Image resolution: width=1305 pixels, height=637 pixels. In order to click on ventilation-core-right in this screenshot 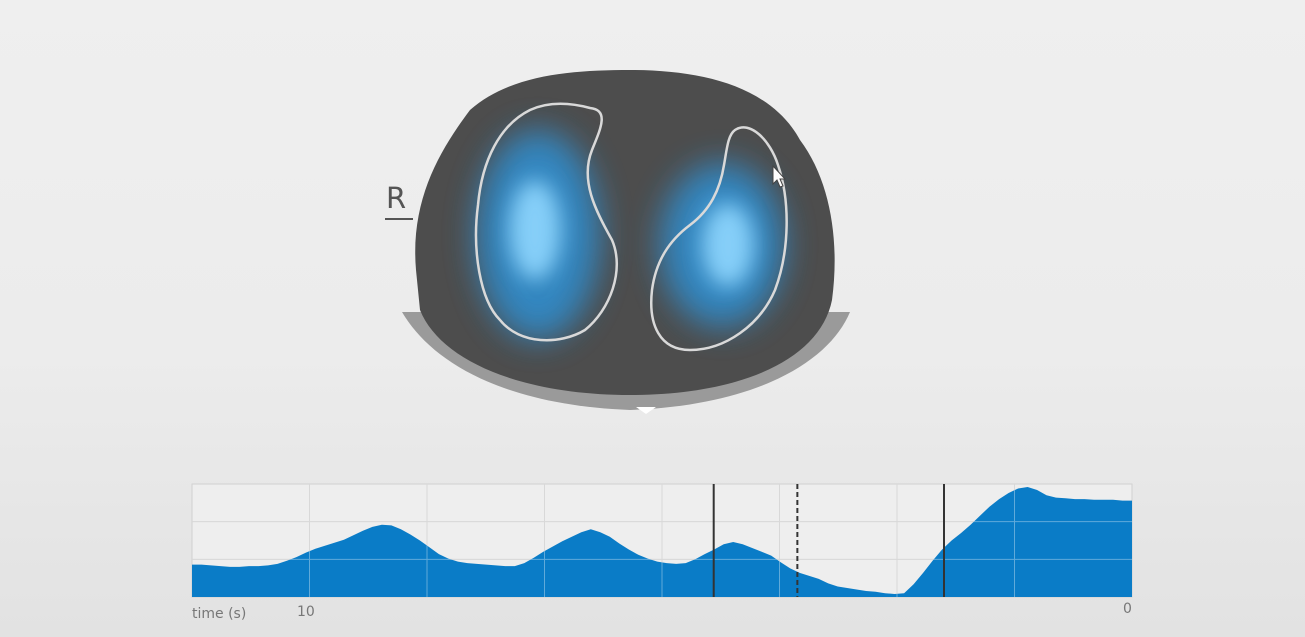, I will do `click(535, 230)`.